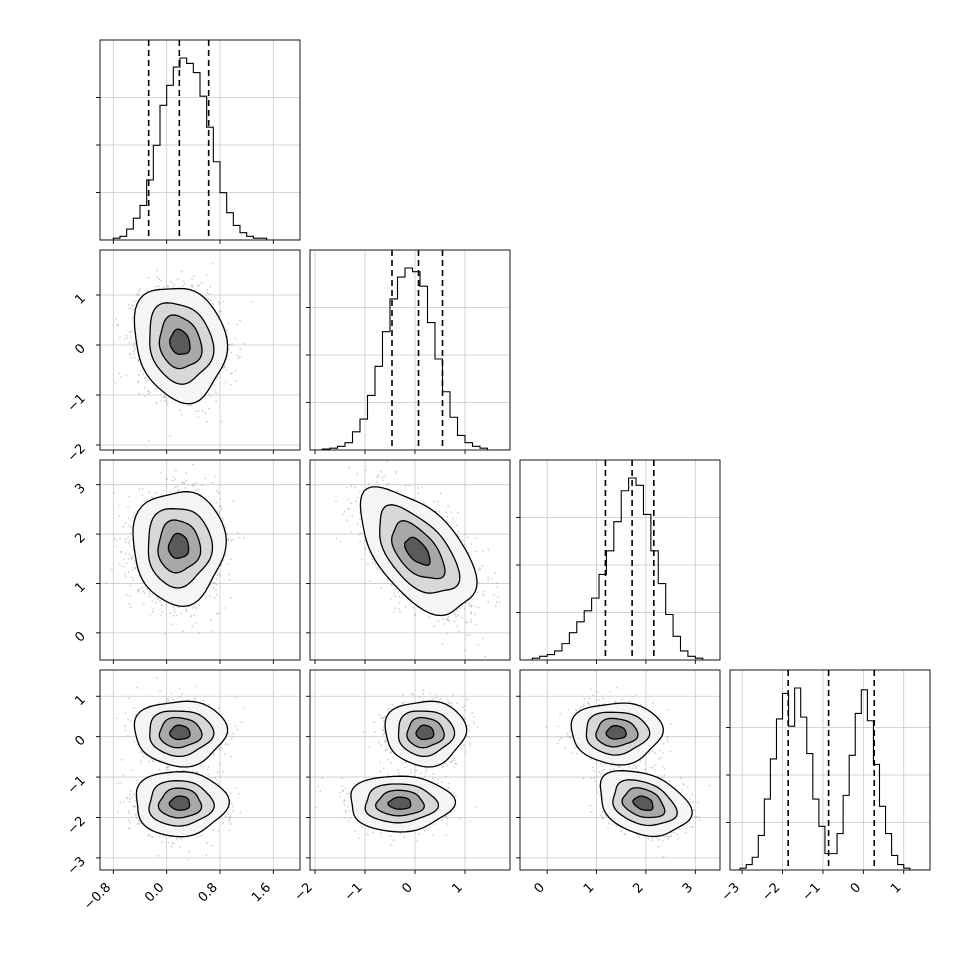  Describe the element at coordinates (731, 892) in the screenshot. I see `x-tick-label: −3` at that location.